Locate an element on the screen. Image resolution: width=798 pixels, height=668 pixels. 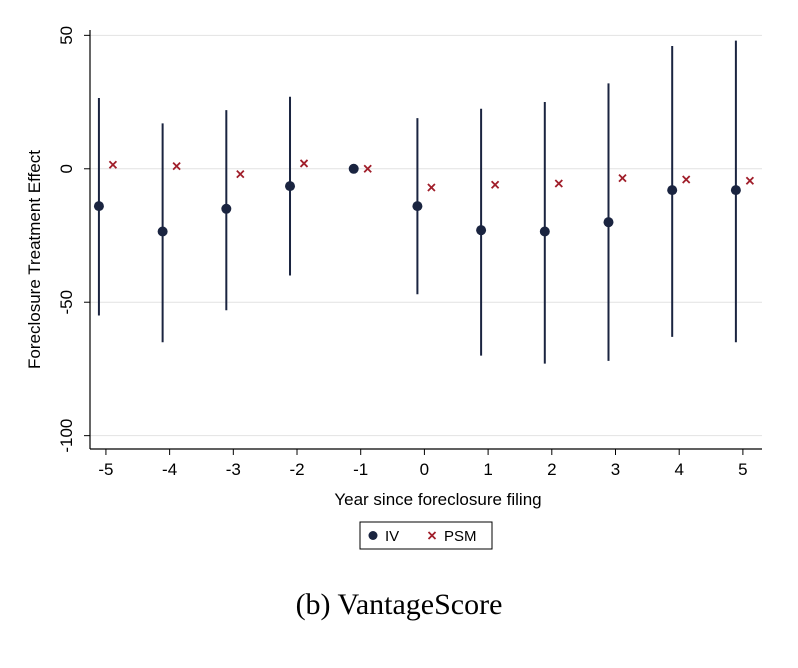
legend-psm-label: PSM is located at coordinates (460, 536).